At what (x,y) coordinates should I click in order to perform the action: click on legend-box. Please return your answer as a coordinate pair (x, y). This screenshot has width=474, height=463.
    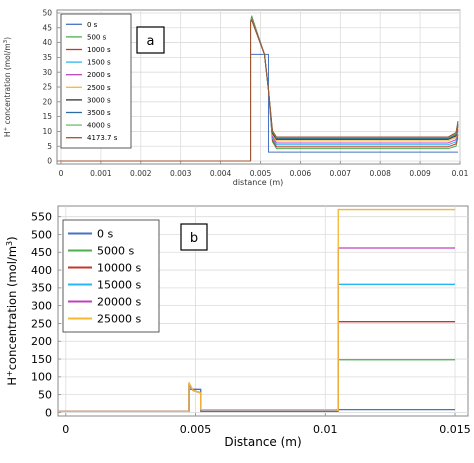
    Looking at the image, I should click on (111, 276).